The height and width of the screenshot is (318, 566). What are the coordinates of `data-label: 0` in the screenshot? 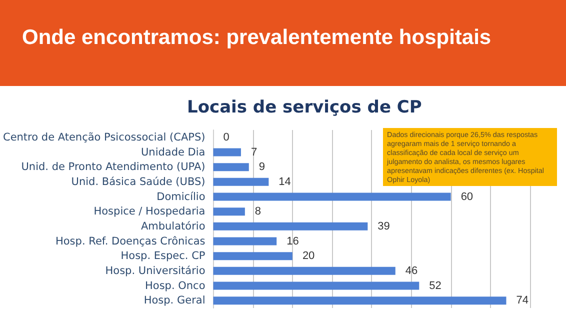 It's located at (226, 137).